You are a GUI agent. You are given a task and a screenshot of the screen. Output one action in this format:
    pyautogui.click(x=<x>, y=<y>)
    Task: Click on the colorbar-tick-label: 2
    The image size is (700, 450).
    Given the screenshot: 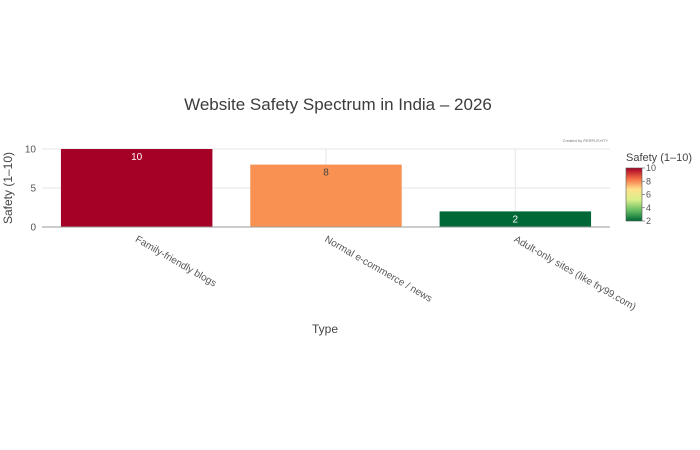 What is the action you would take?
    pyautogui.click(x=648, y=221)
    